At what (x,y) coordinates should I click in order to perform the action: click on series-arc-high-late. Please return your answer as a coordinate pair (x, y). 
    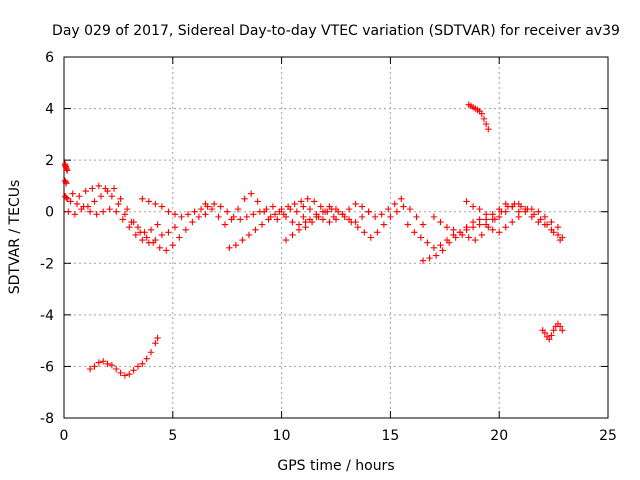
    Looking at the image, I should click on (478, 117).